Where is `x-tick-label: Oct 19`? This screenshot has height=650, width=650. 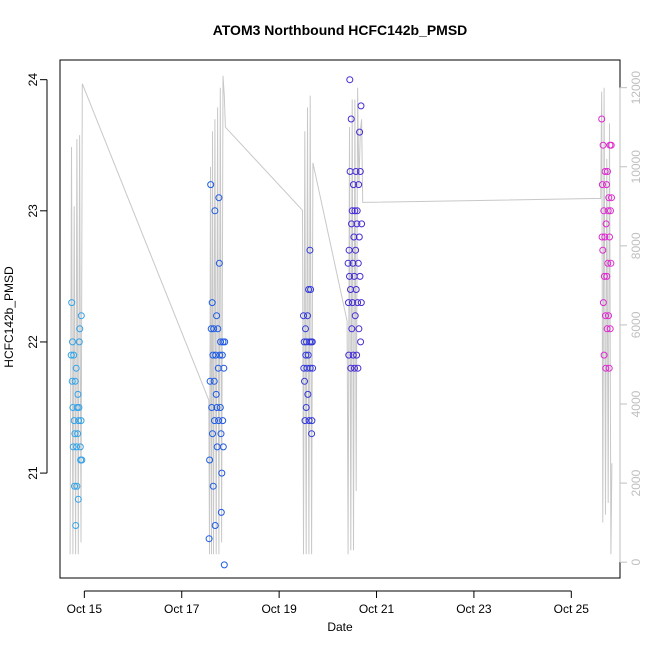
x-tick-label: Oct 19 is located at coordinates (279, 609).